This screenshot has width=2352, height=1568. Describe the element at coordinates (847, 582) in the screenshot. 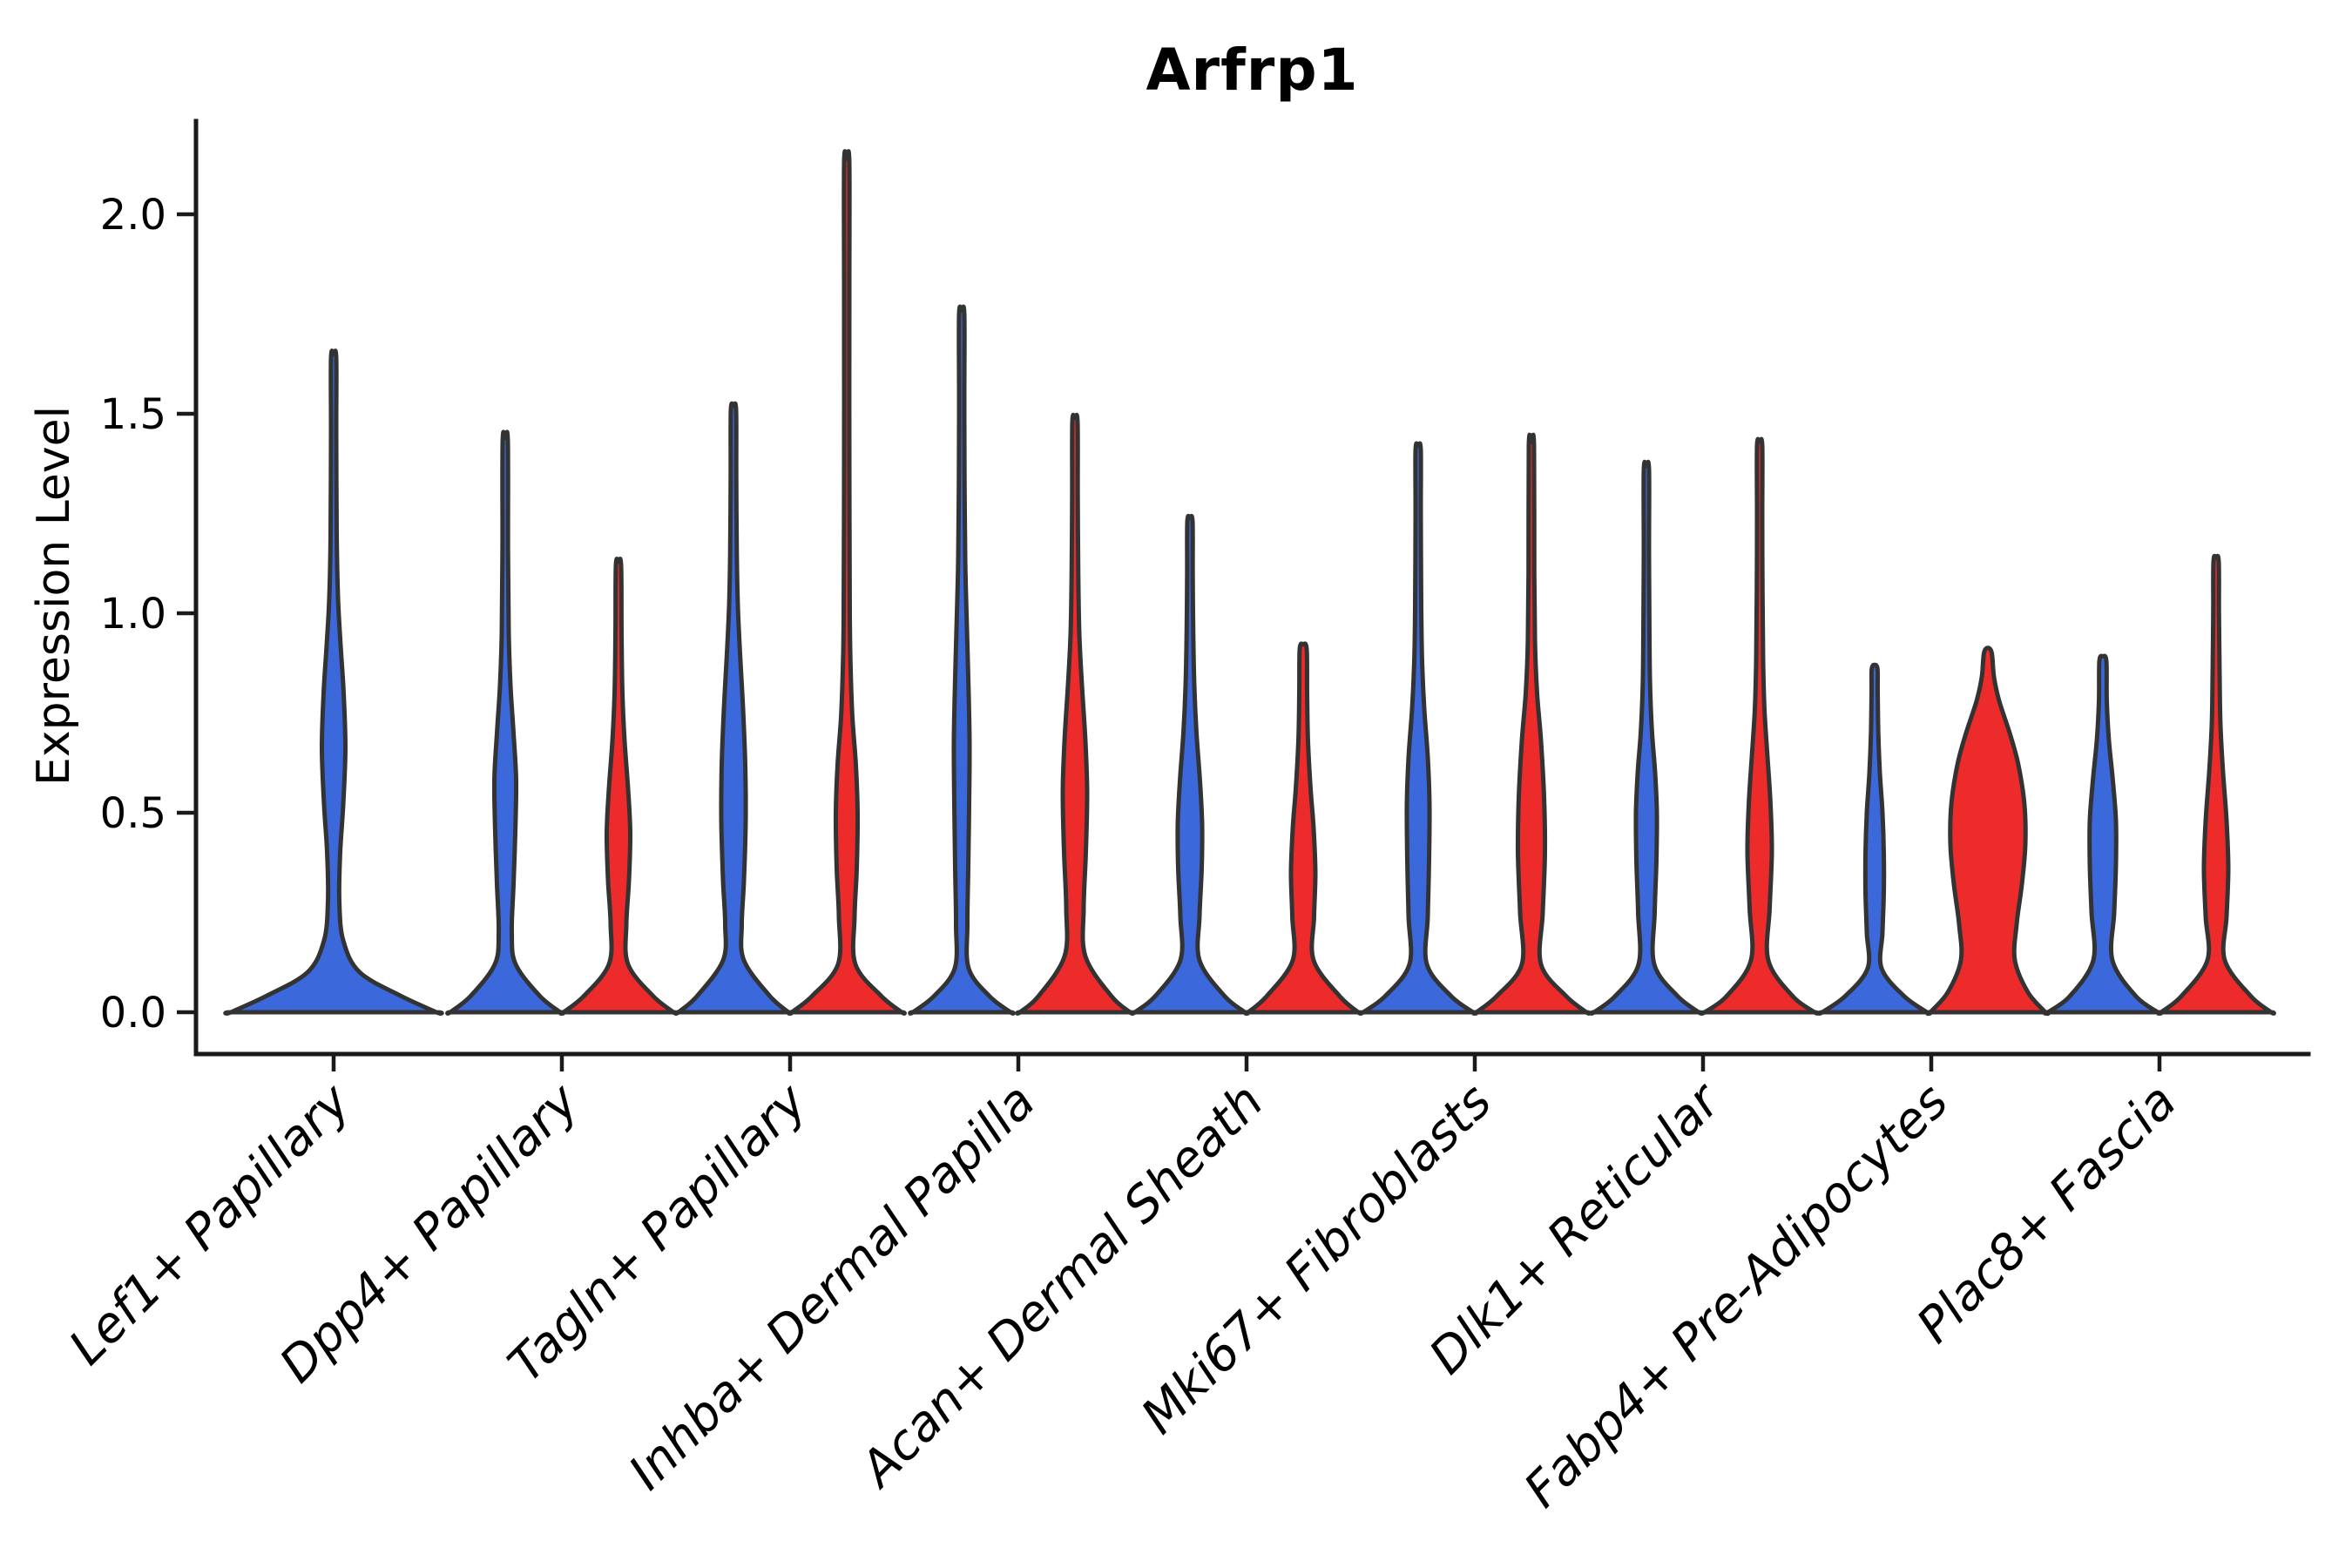

I see `violin-red-tagln-papillary` at that location.